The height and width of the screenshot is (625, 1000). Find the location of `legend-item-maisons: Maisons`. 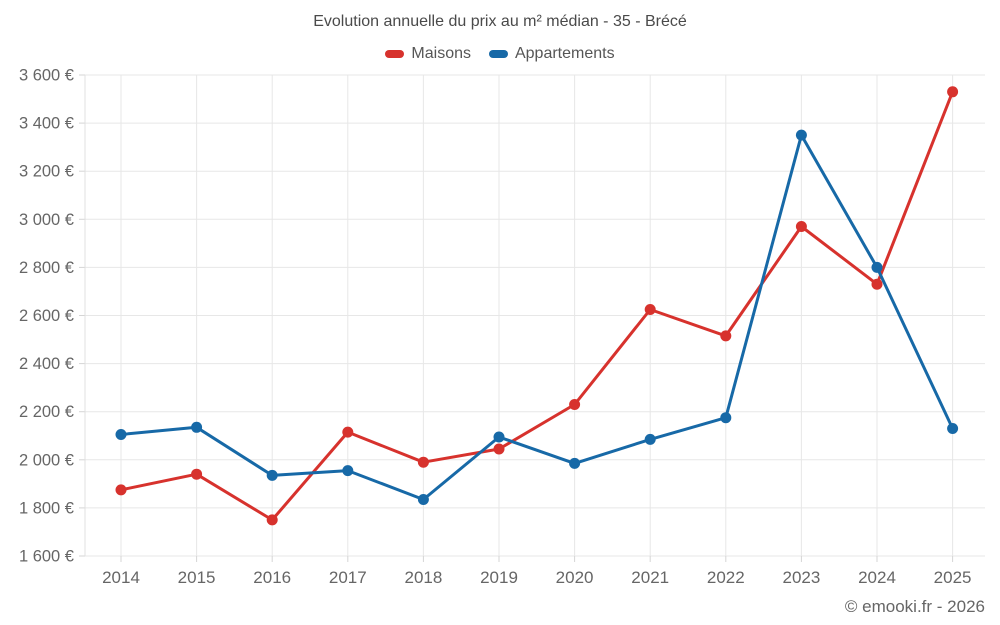

legend-item-maisons: Maisons is located at coordinates (428, 54).